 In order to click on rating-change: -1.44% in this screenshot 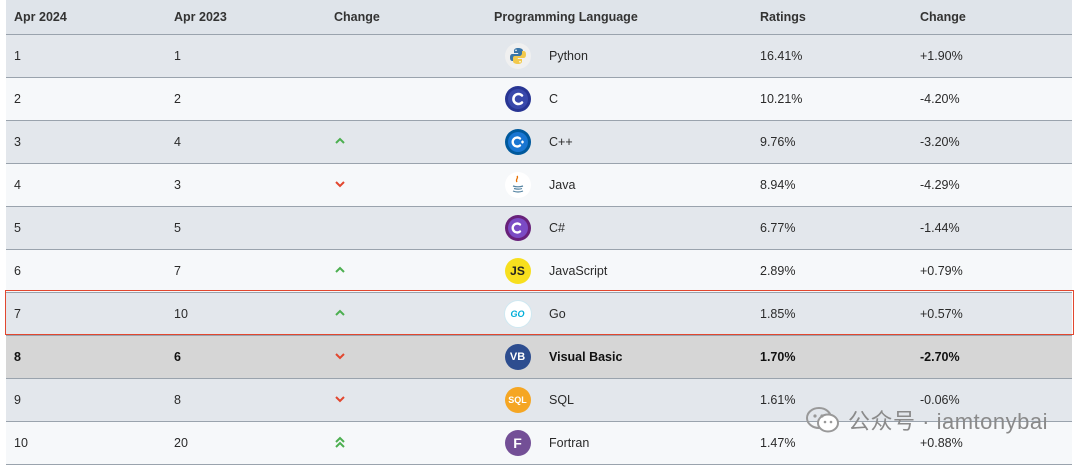, I will do `click(940, 228)`.